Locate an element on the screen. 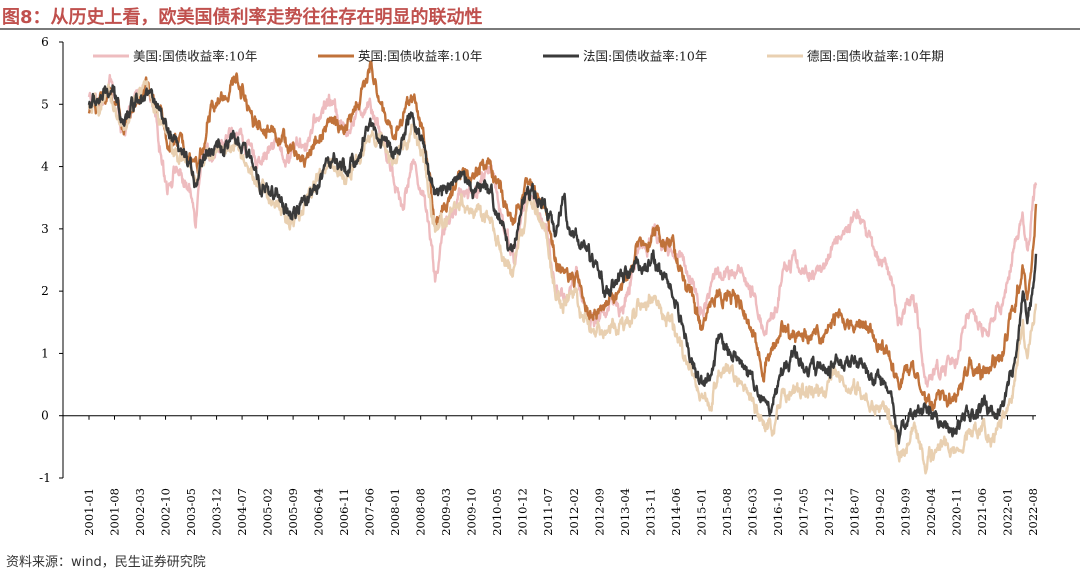  x-tick-label: 2014-06 is located at coordinates (676, 512).